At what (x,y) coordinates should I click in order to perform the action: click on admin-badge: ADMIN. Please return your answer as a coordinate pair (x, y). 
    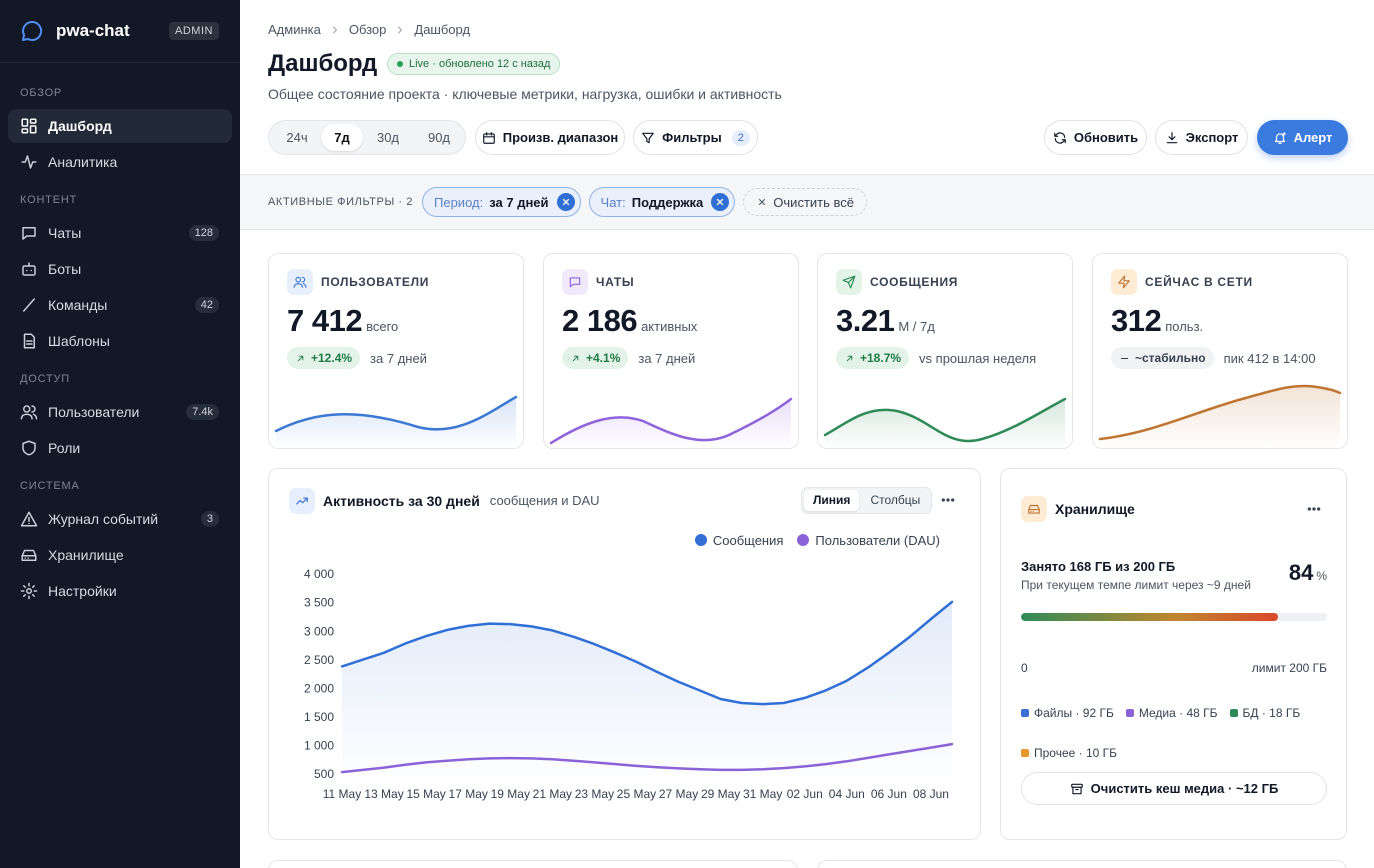
    Looking at the image, I should click on (194, 31).